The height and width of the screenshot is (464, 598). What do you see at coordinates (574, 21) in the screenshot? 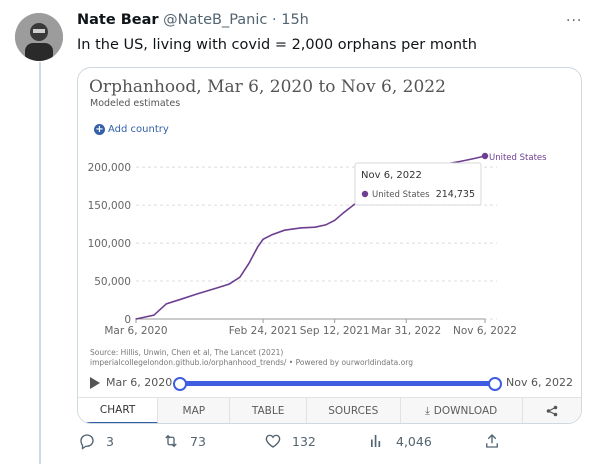
I see `more-options-icon: ···` at bounding box center [574, 21].